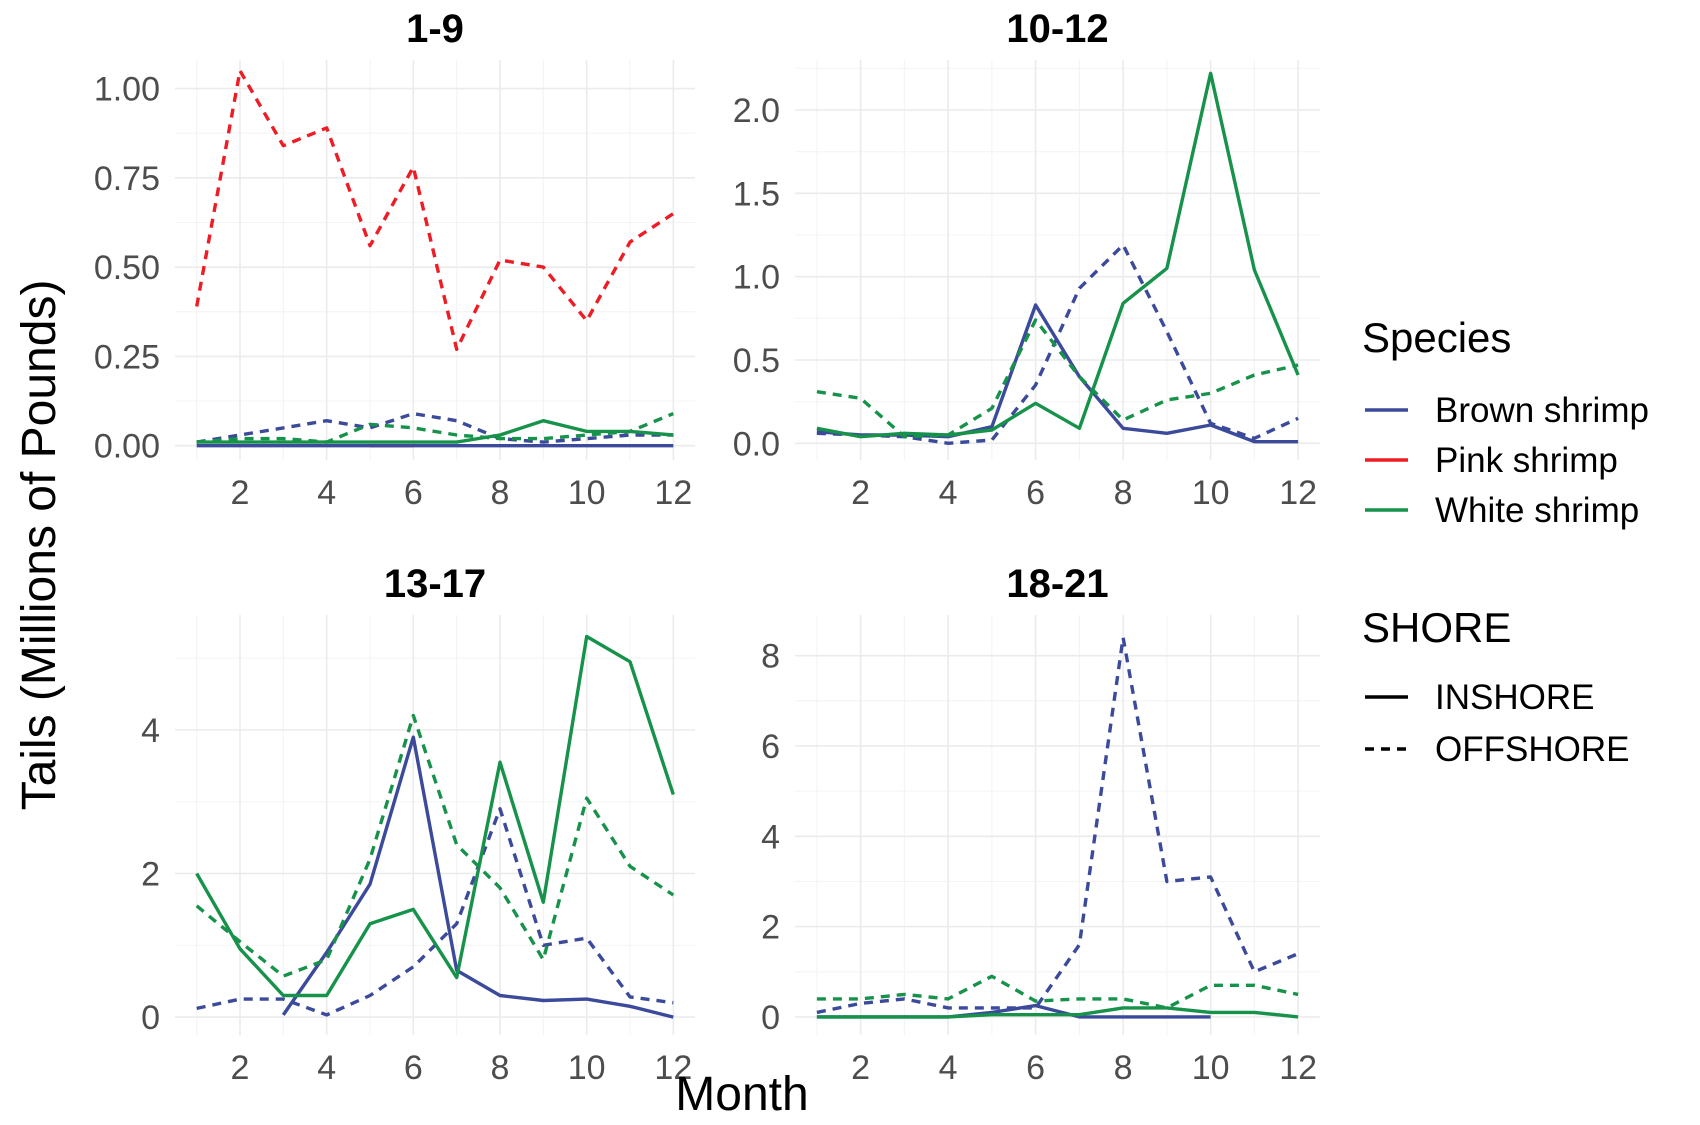 The image size is (1700, 1125). I want to click on y-tick-label: 1.00, so click(127, 90).